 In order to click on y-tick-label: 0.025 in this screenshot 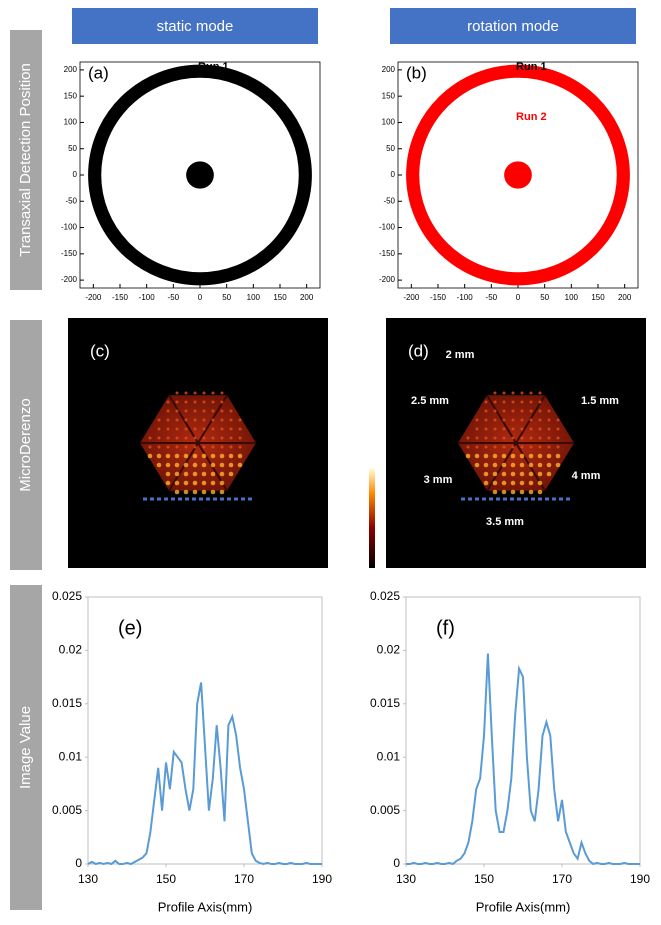, I will do `click(385, 596)`.